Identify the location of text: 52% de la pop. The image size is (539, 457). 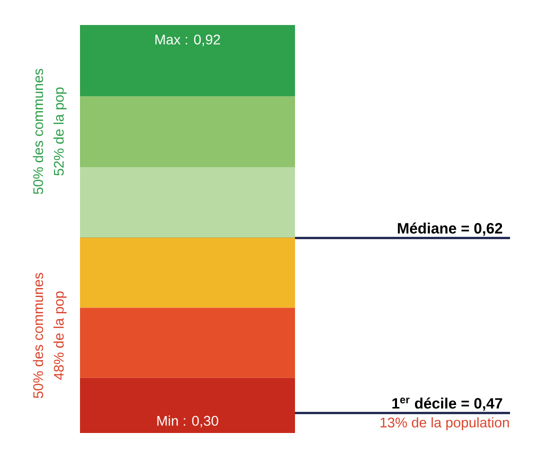
(60, 132).